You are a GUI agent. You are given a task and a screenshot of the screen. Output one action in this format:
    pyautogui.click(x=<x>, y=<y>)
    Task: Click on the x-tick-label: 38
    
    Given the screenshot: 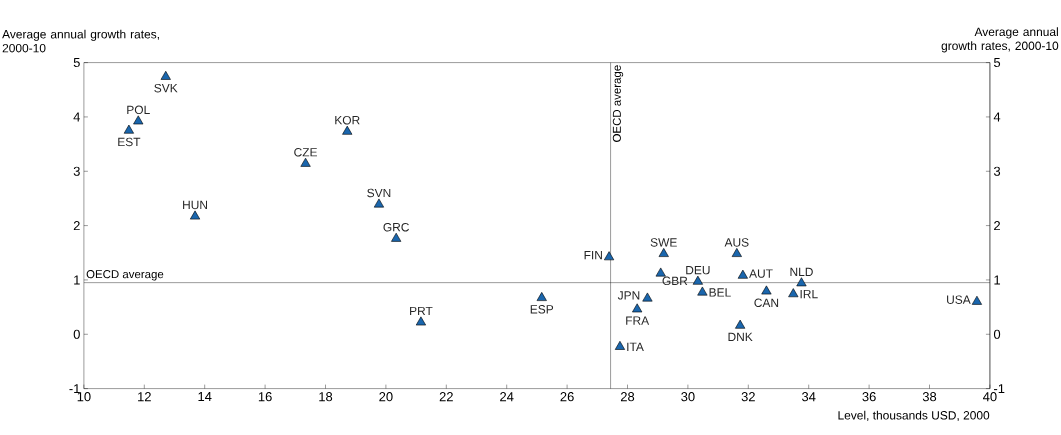 What is the action you would take?
    pyautogui.click(x=929, y=397)
    